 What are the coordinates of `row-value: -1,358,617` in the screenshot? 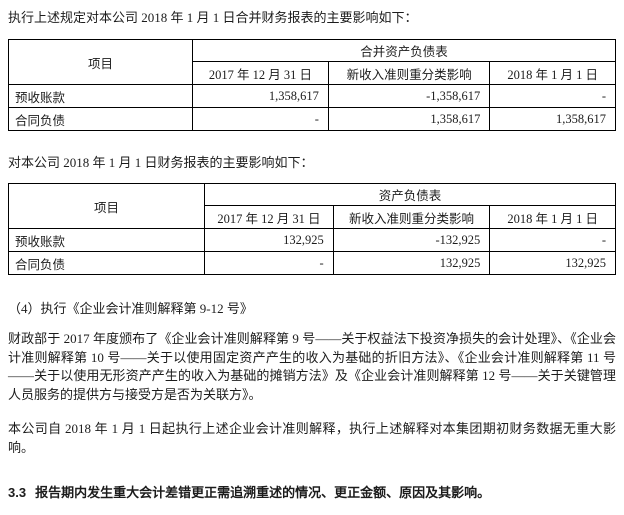 It's located at (409, 96).